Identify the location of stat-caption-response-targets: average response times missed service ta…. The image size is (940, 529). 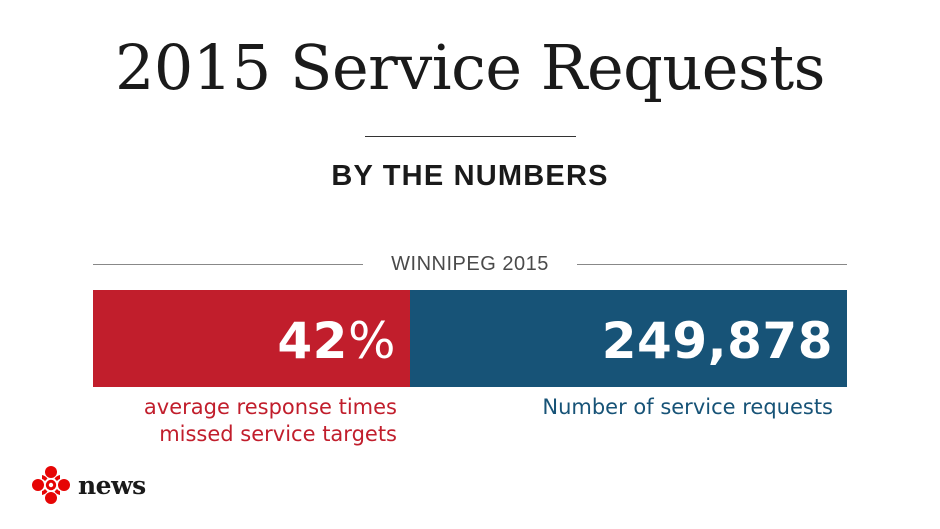
(245, 421).